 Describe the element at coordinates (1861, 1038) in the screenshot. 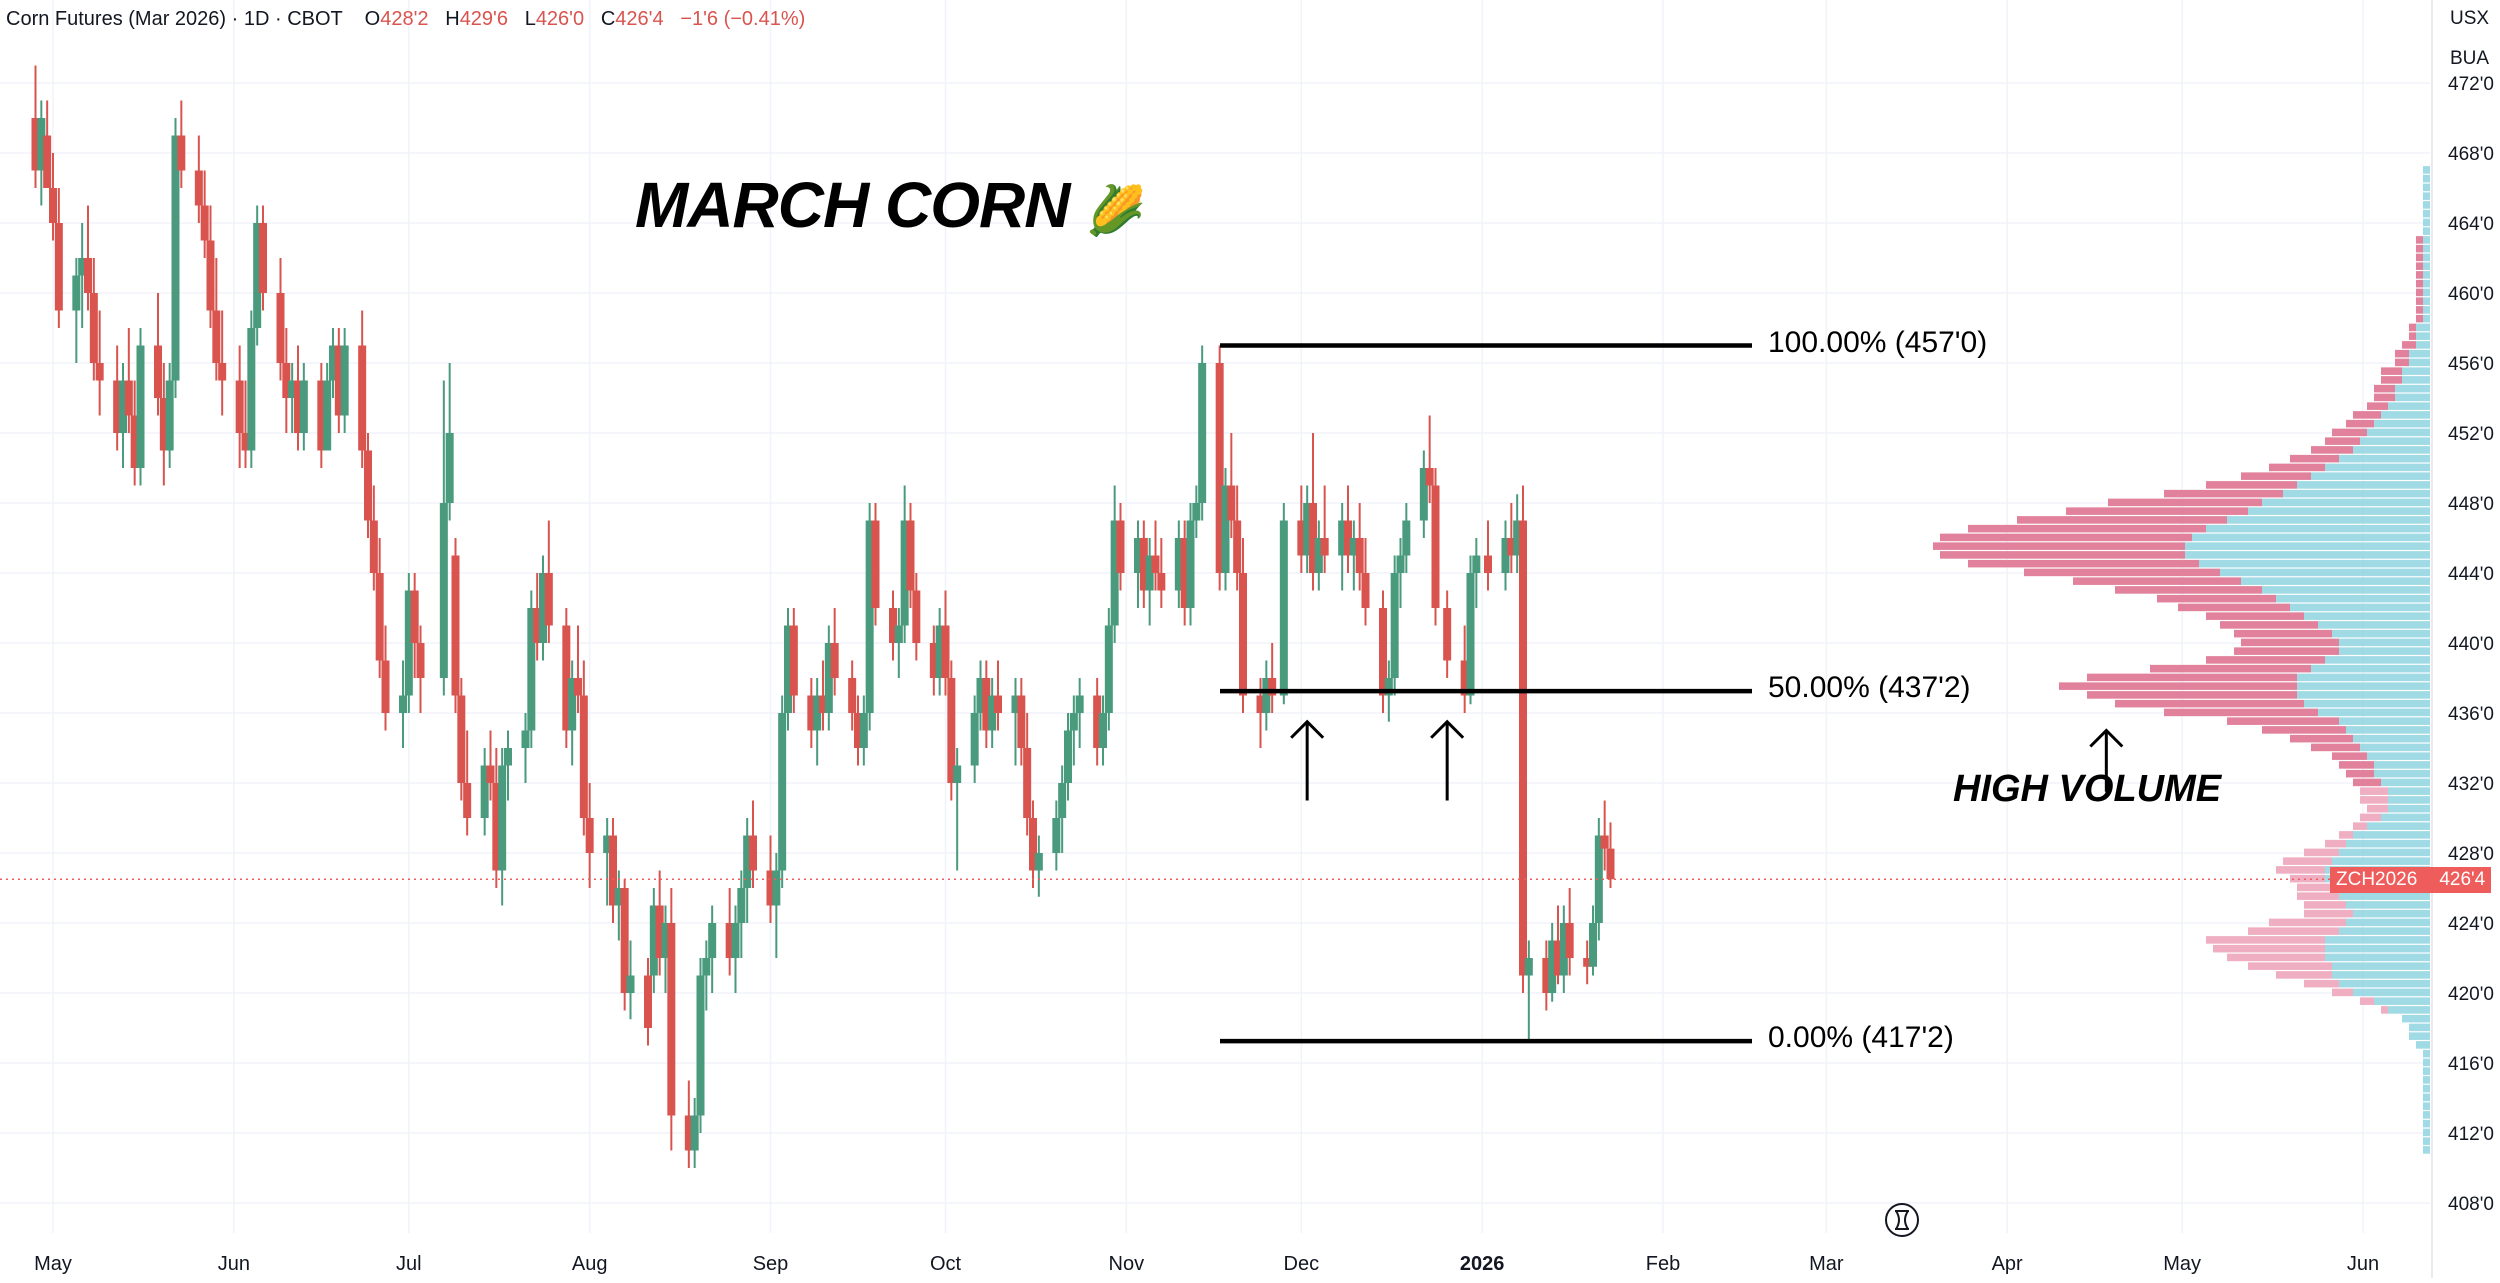

I see `fib-label-0: 0.00% (417'2)` at that location.